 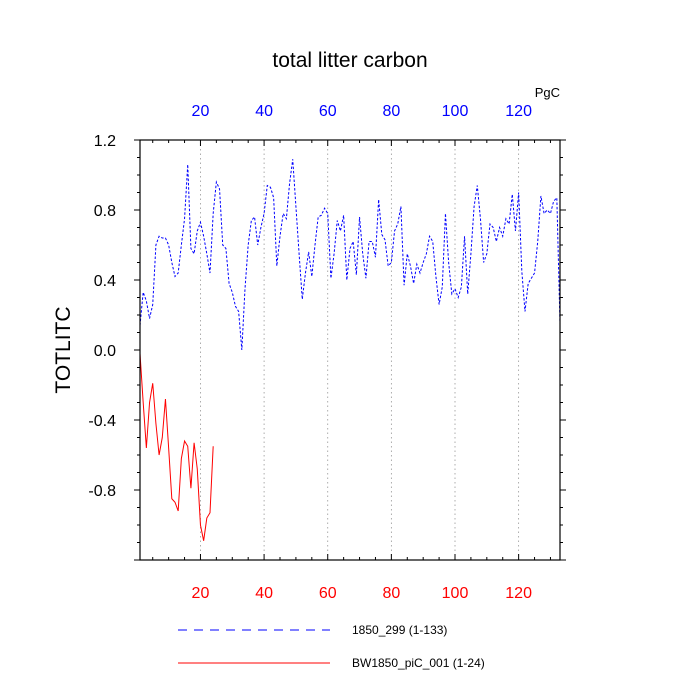 What do you see at coordinates (105, 281) in the screenshot?
I see `y-tick-label: 0.4` at bounding box center [105, 281].